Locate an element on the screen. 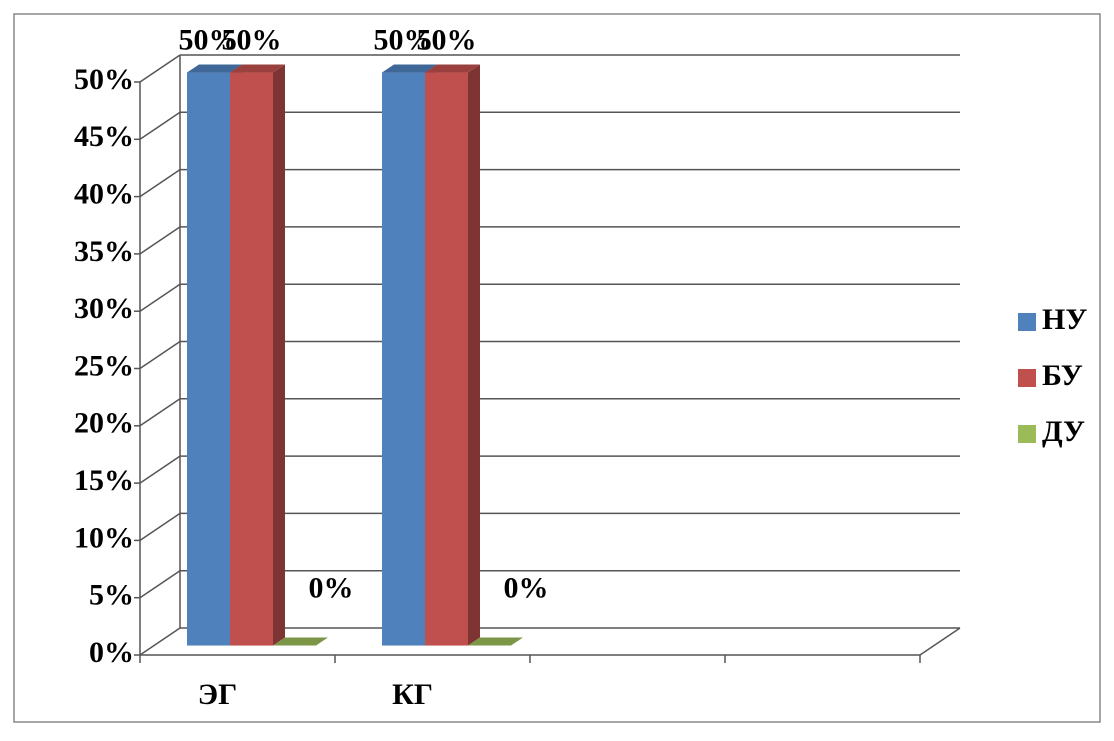  y-tick-label: 10% is located at coordinates (104, 537).